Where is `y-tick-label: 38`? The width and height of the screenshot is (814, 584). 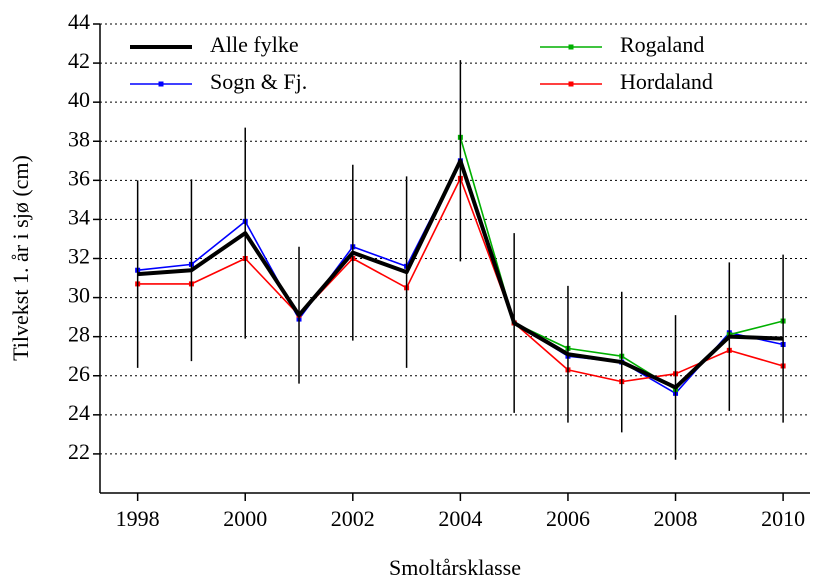
y-tick-label: 38 is located at coordinates (79, 138).